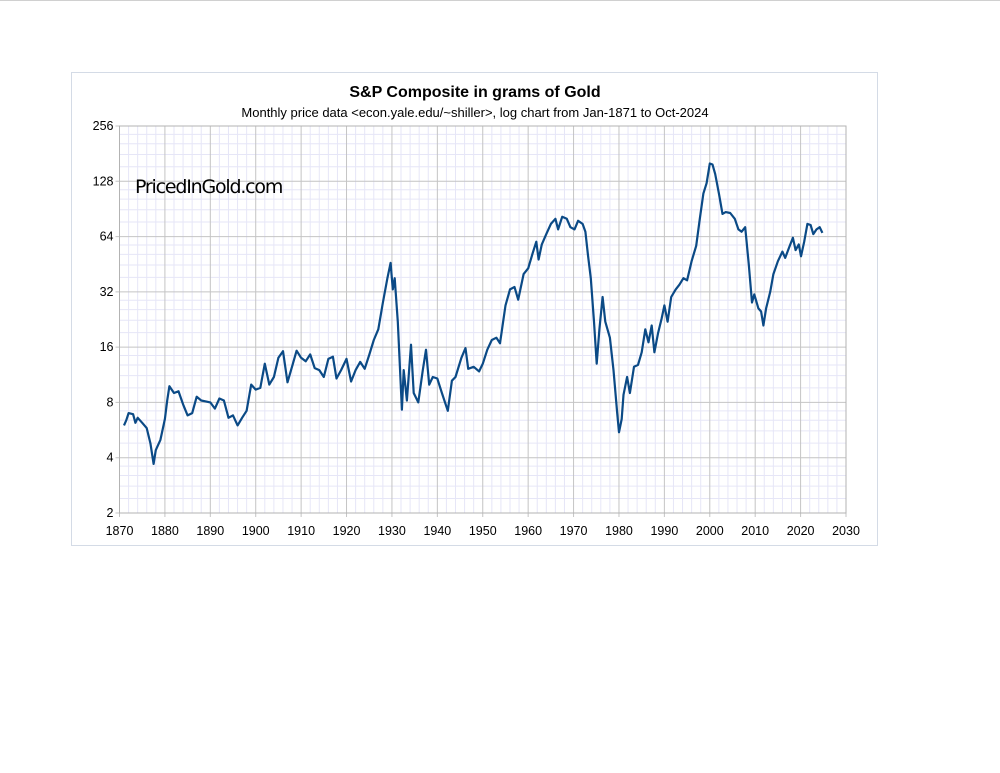  I want to click on x-tick-label: 1890, so click(210, 531).